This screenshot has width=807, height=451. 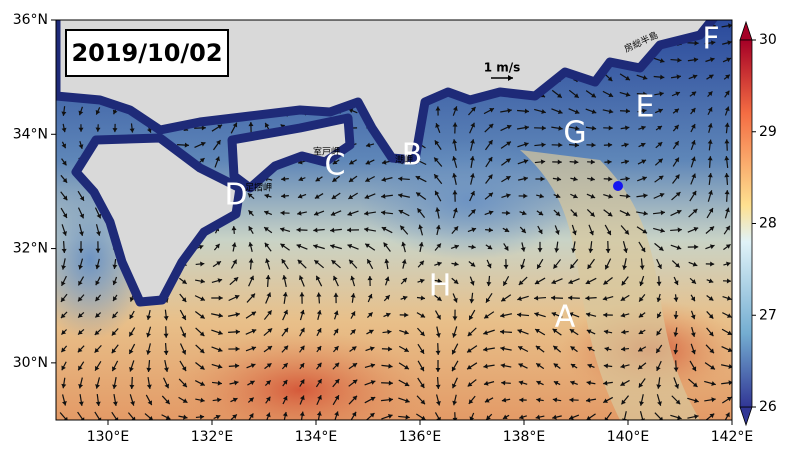 What do you see at coordinates (30, 363) in the screenshot?
I see `y-tick-label: 30°N` at bounding box center [30, 363].